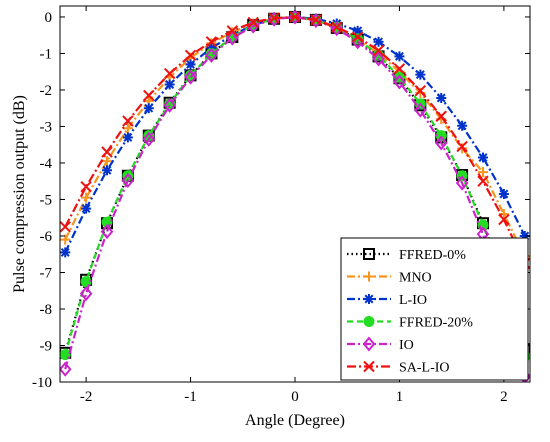 The height and width of the screenshot is (442, 550). What do you see at coordinates (46, 164) in the screenshot?
I see `y-tick-label: -4` at bounding box center [46, 164].